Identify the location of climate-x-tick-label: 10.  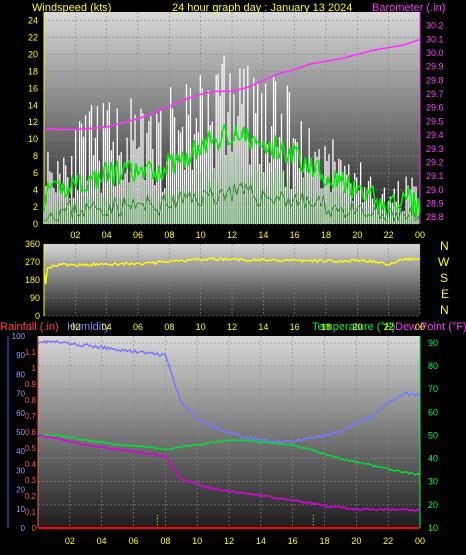
(197, 541).